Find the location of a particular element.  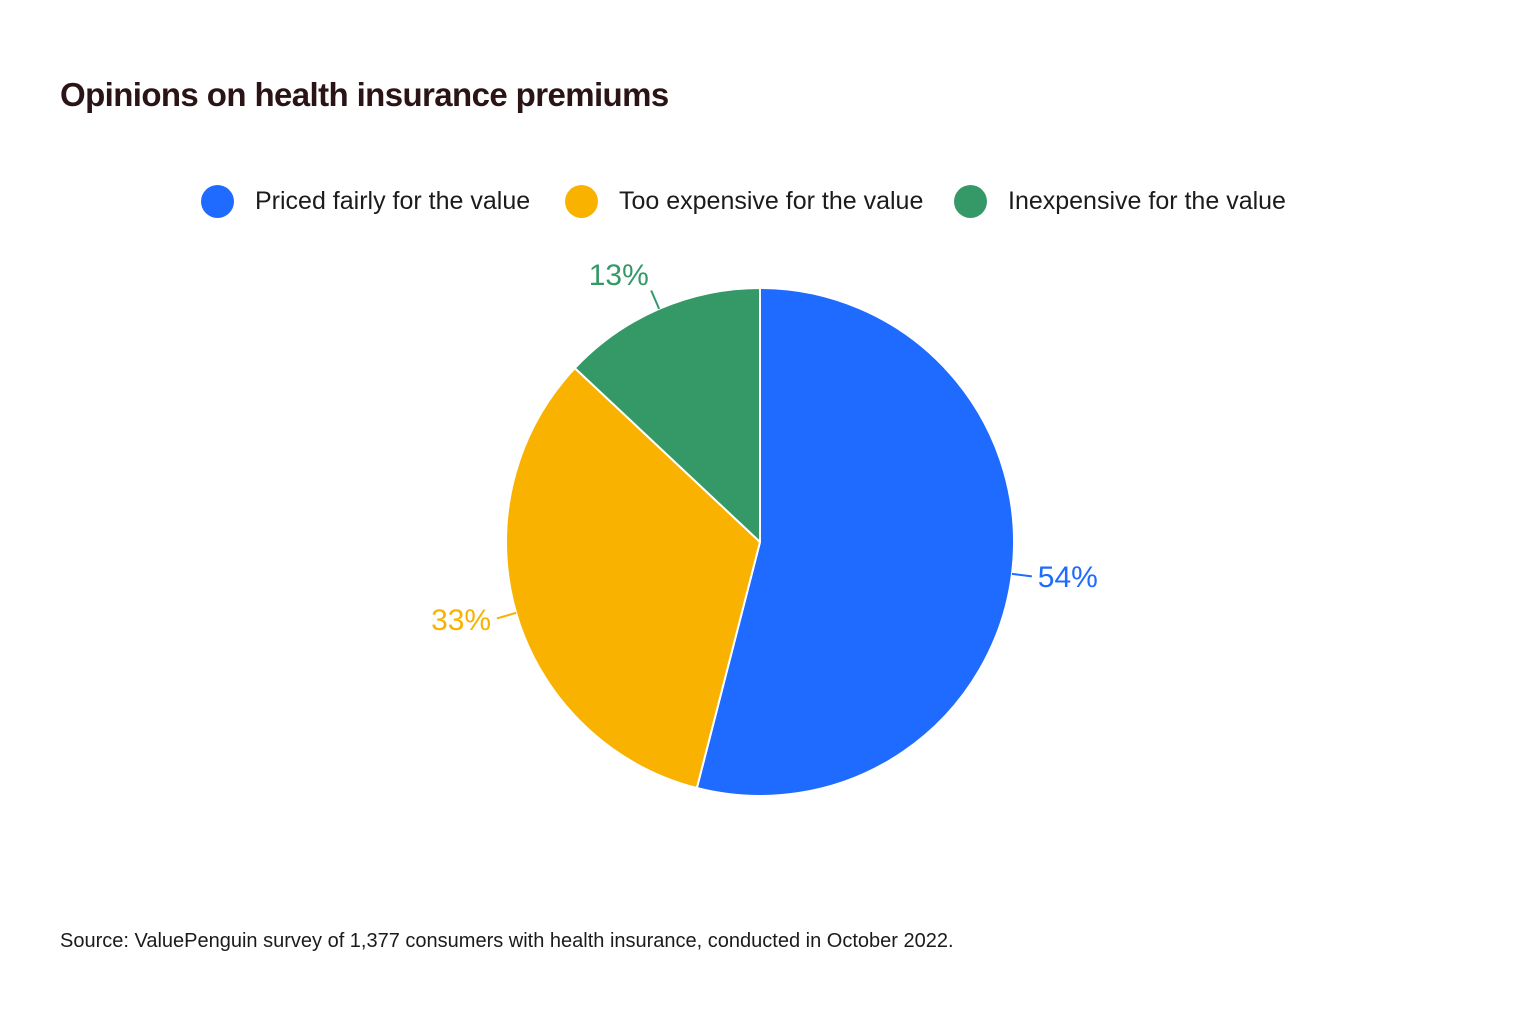

legend-item-inexpensive: Inexpensive for the value is located at coordinates (1120, 201).